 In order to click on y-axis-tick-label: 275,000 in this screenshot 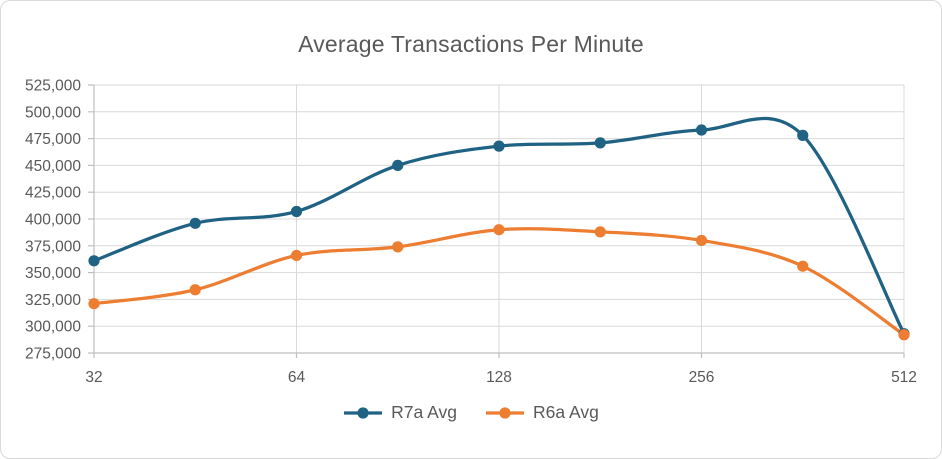, I will do `click(53, 354)`.